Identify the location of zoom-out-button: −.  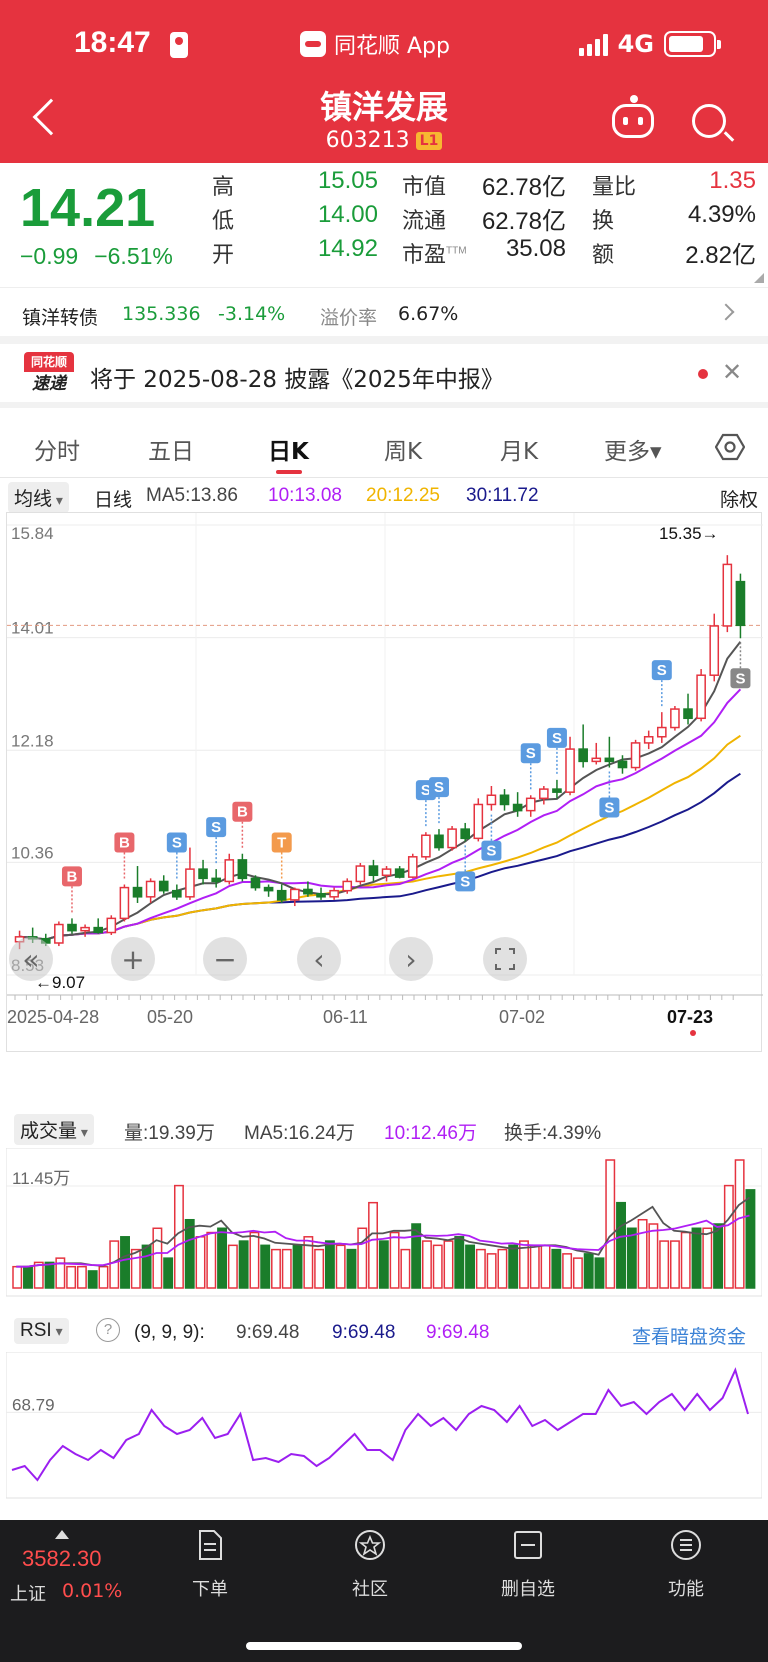
(225, 959).